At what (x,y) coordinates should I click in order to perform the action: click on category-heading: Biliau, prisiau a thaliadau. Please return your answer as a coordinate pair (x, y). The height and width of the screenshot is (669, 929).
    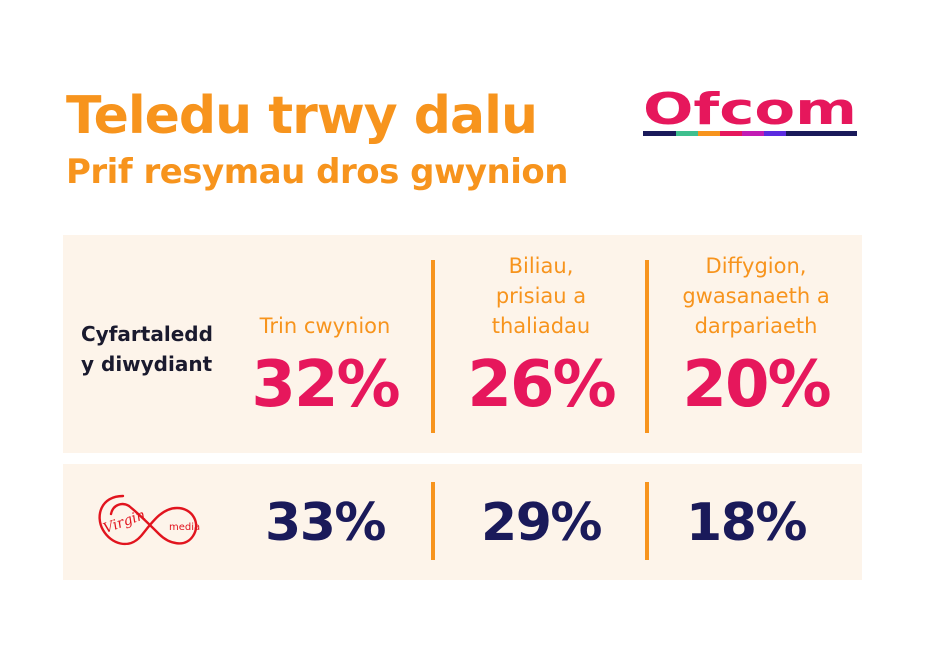
    Looking at the image, I should click on (541, 296).